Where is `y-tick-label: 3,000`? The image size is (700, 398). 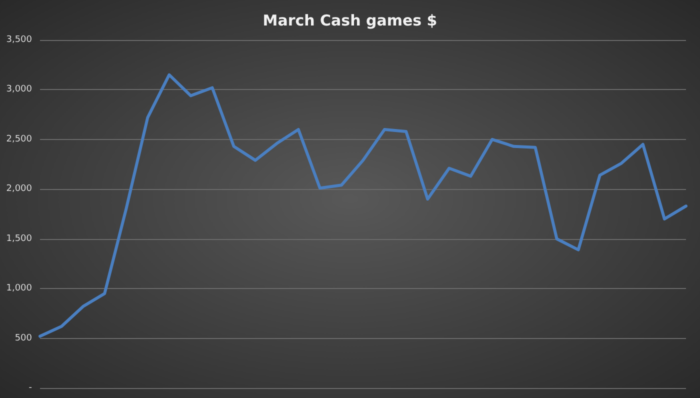 y-tick-label: 3,000 is located at coordinates (19, 89).